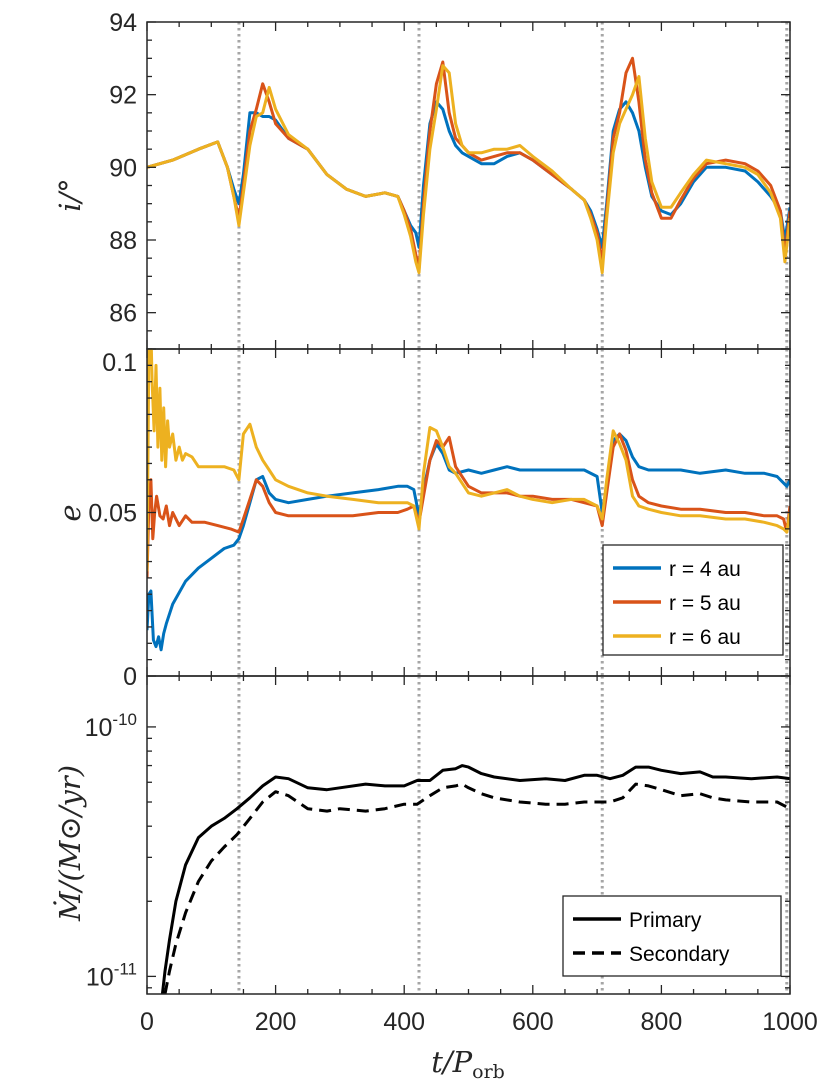 This screenshot has width=830, height=1087. I want to click on legend-label: r = 4 au, so click(705, 569).